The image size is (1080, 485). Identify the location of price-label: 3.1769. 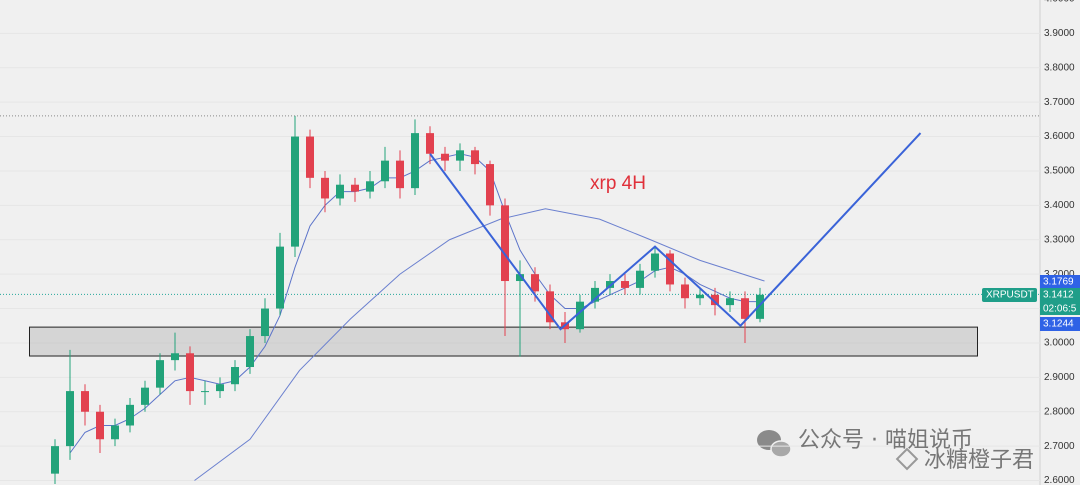
(1058, 282).